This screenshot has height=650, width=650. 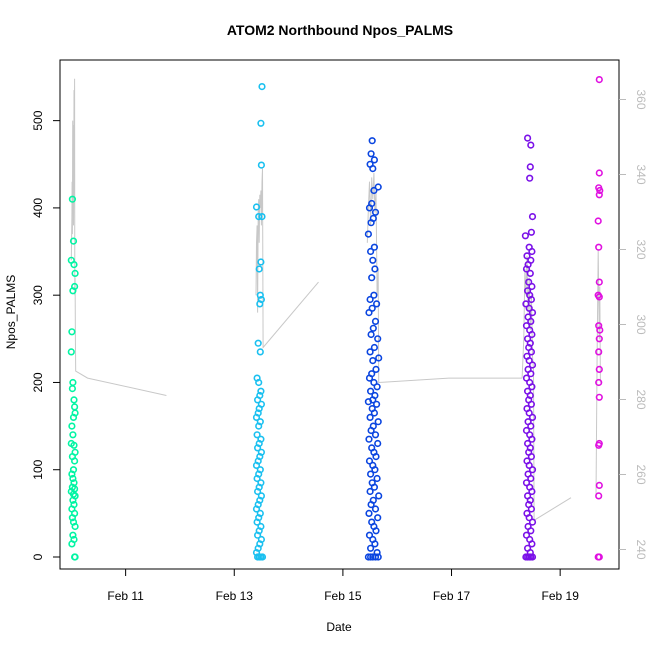 I want to click on x-tick-label-1: Feb 11, so click(x=125, y=596).